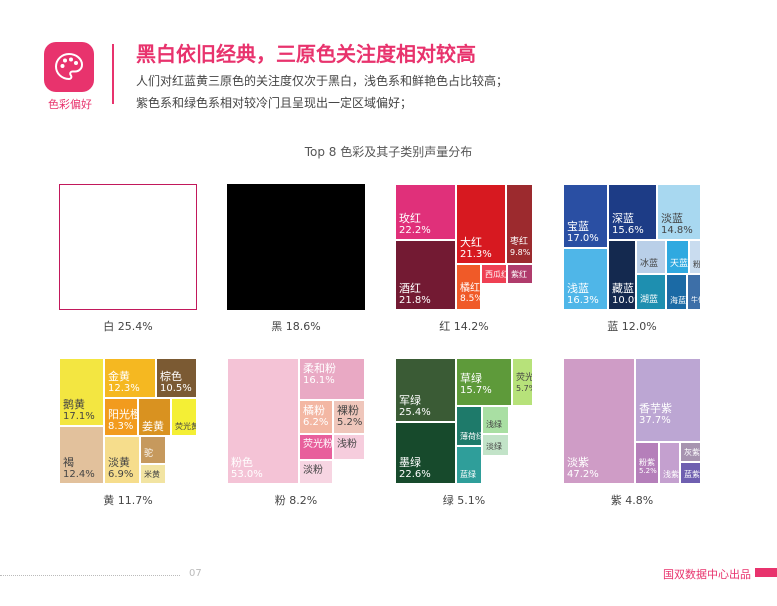  I want to click on cell-冰蓝: 冰蓝, so click(651, 257).